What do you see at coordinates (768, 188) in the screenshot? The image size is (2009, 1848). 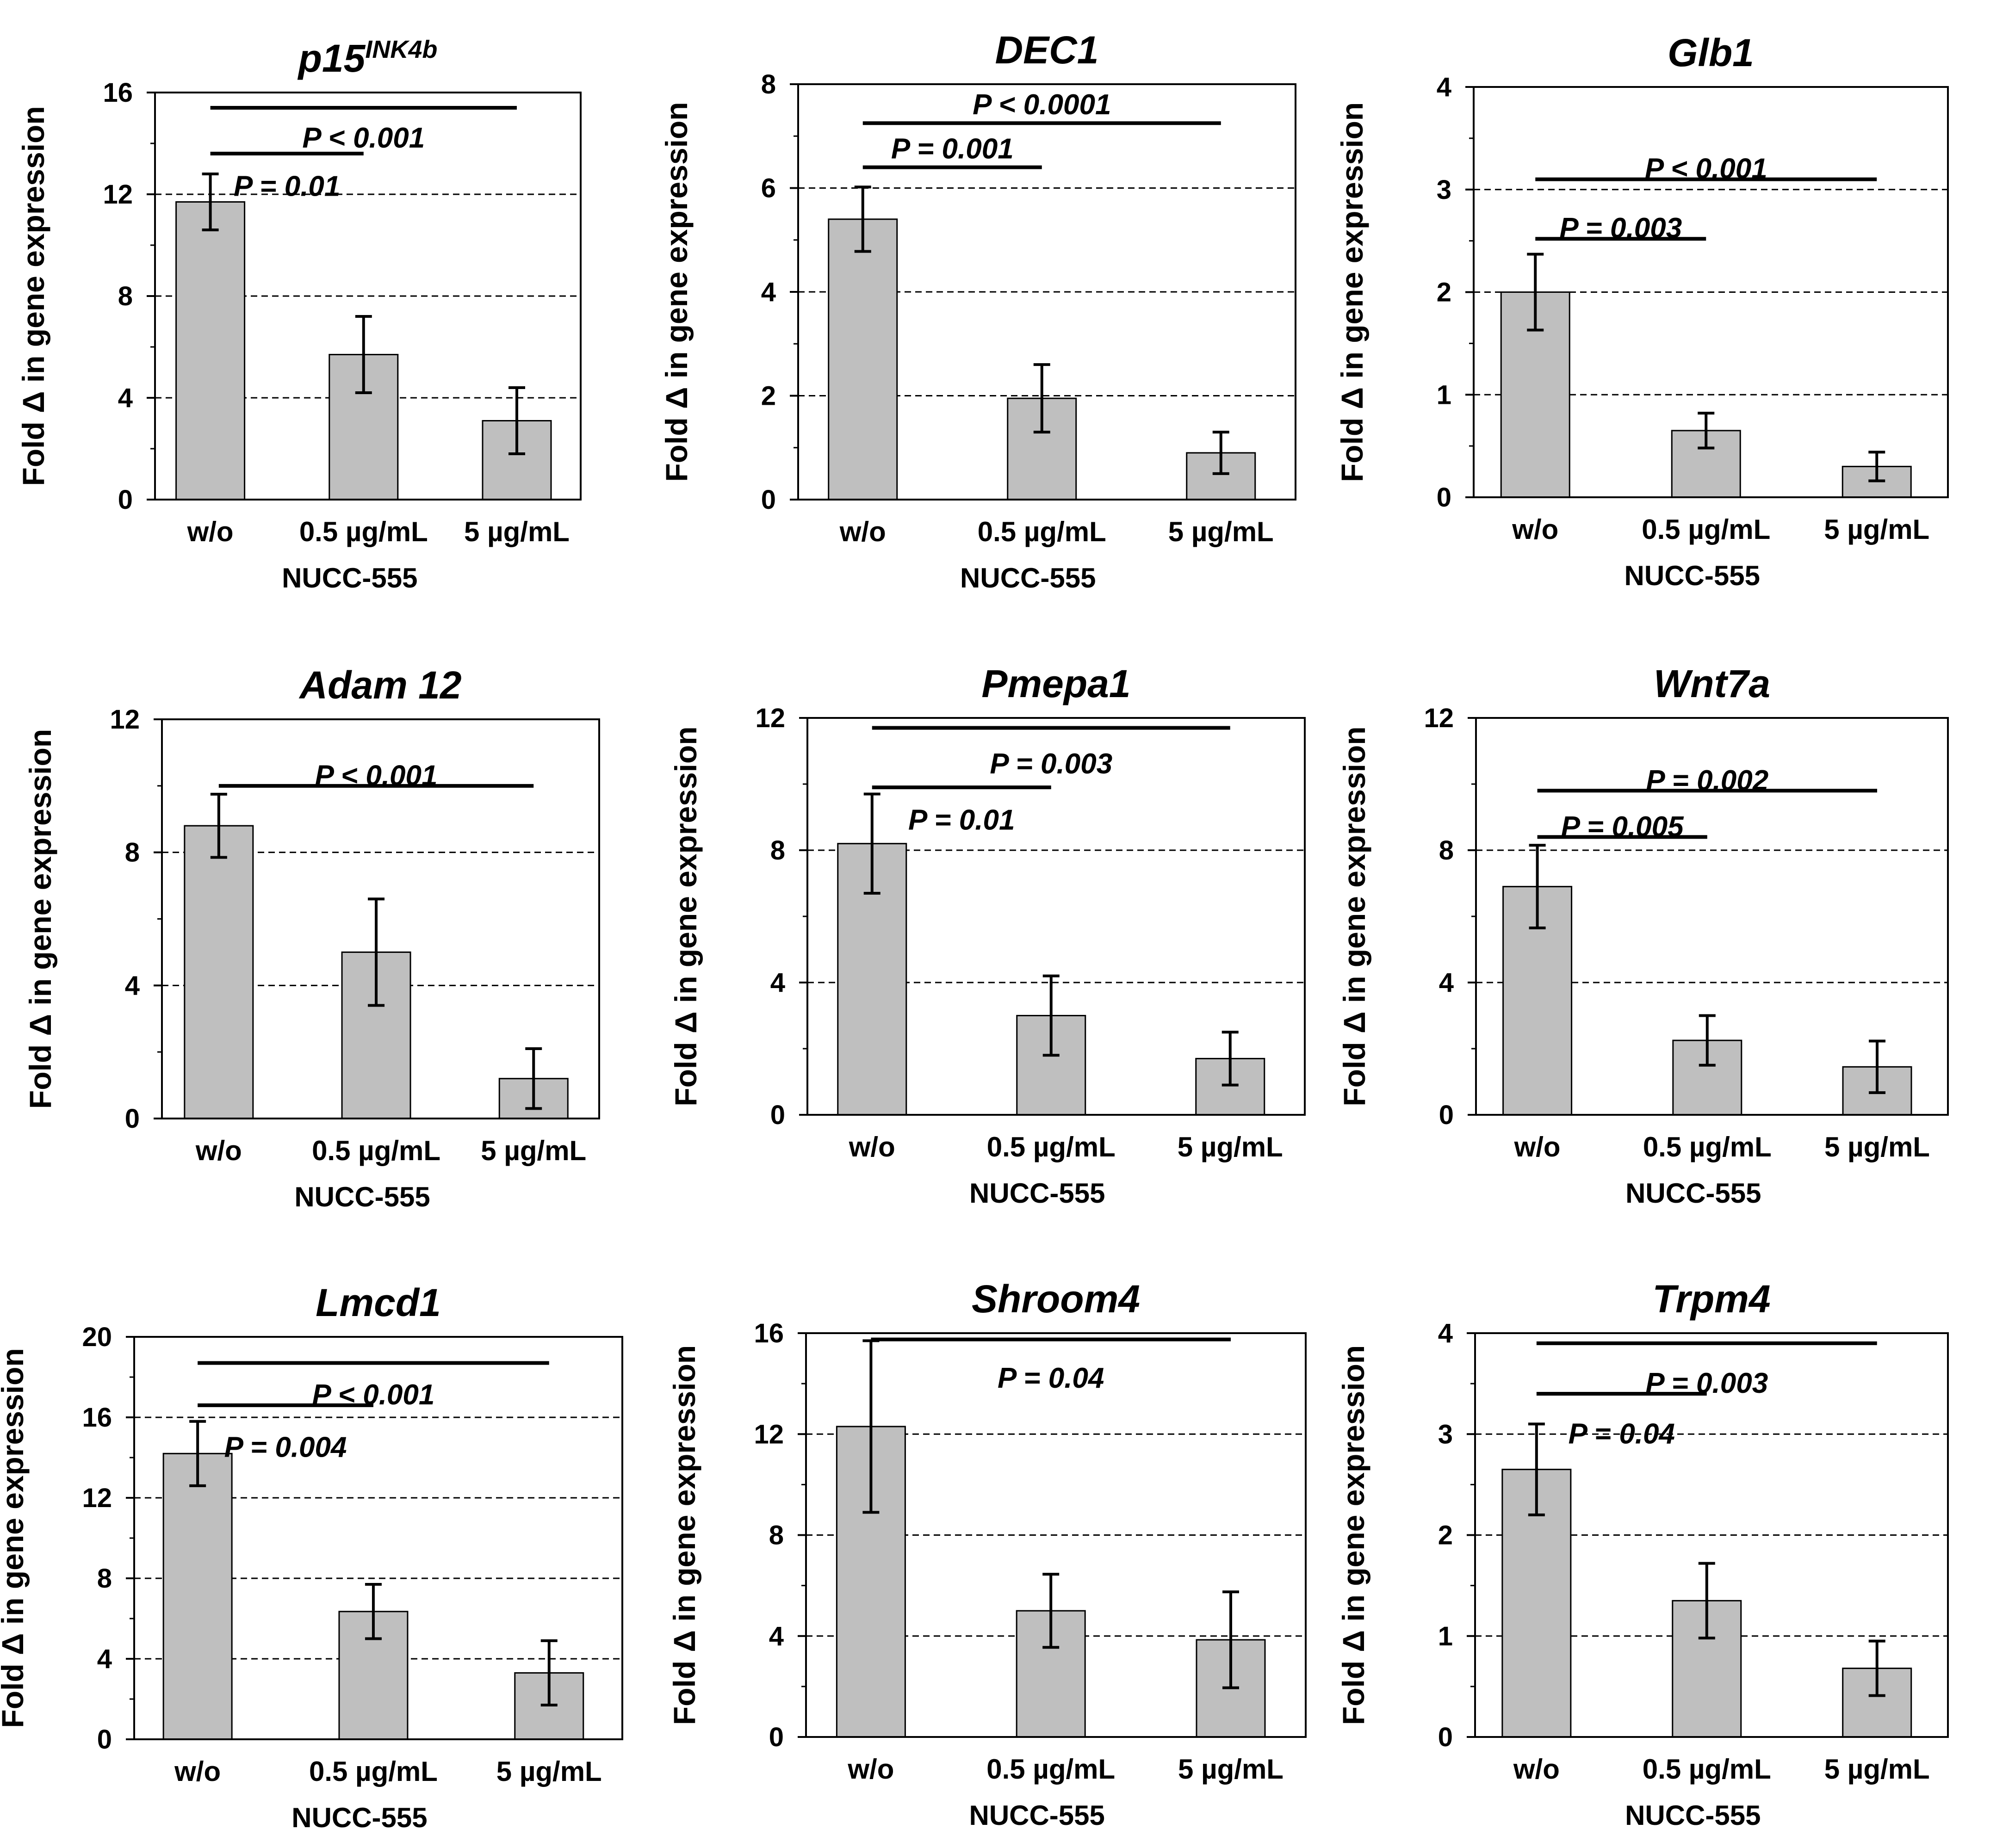 I see `y-tick-label: 6` at bounding box center [768, 188].